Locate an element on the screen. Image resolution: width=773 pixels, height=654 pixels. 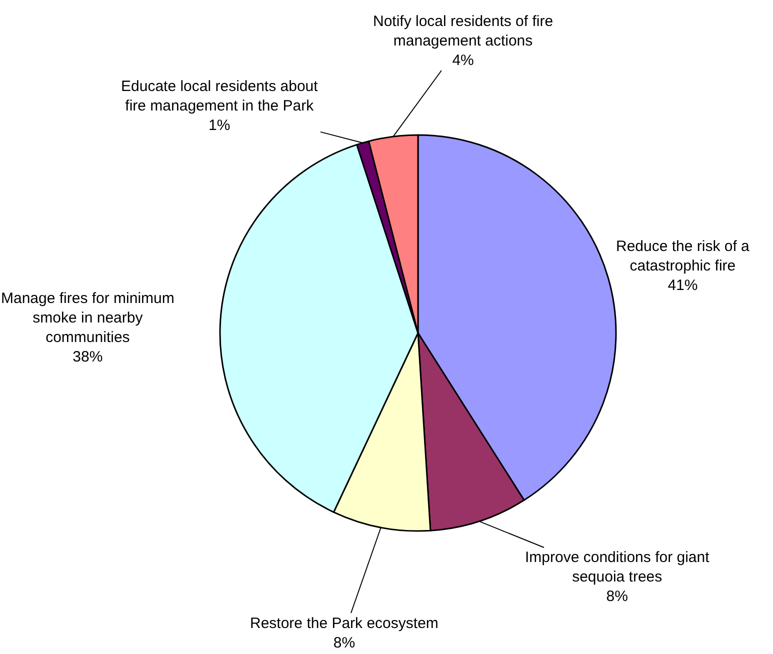
data-label: 1% is located at coordinates (219, 125).